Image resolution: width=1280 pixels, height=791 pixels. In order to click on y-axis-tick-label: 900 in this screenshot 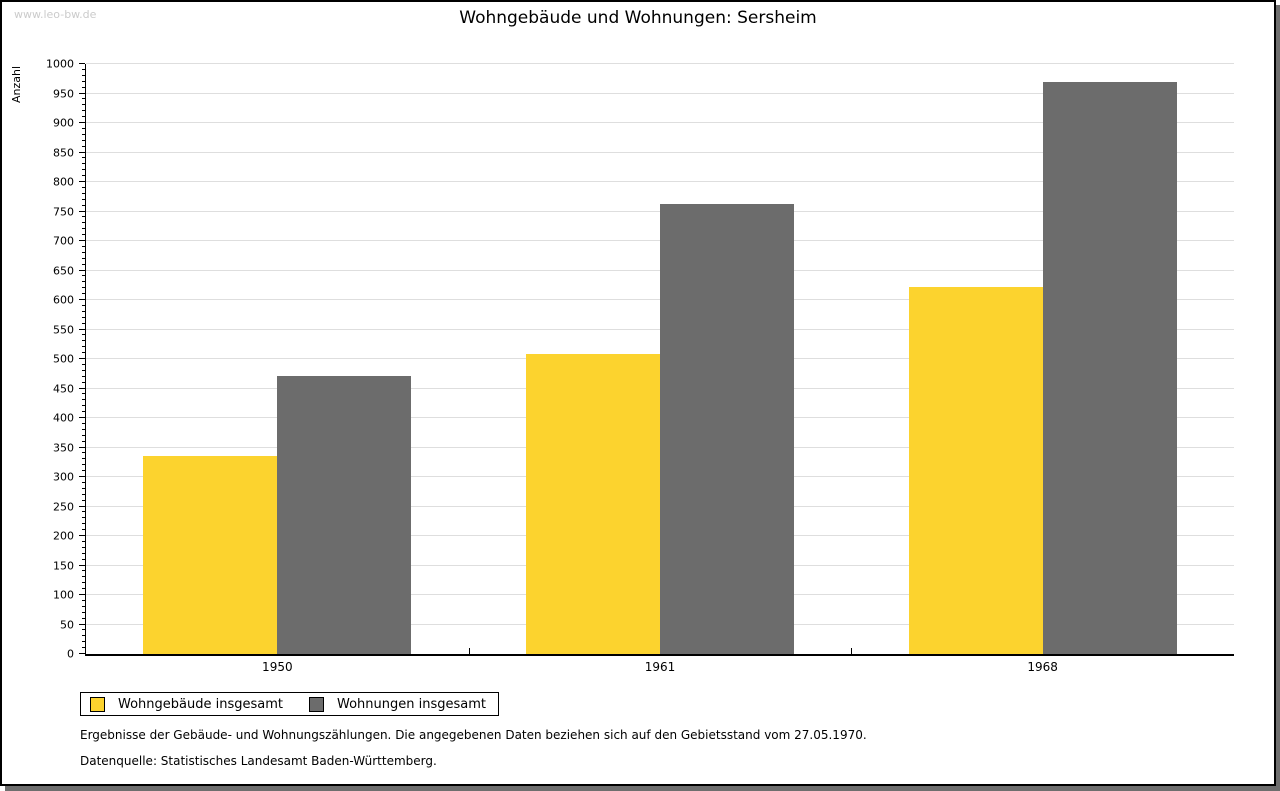, I will do `click(63, 123)`.